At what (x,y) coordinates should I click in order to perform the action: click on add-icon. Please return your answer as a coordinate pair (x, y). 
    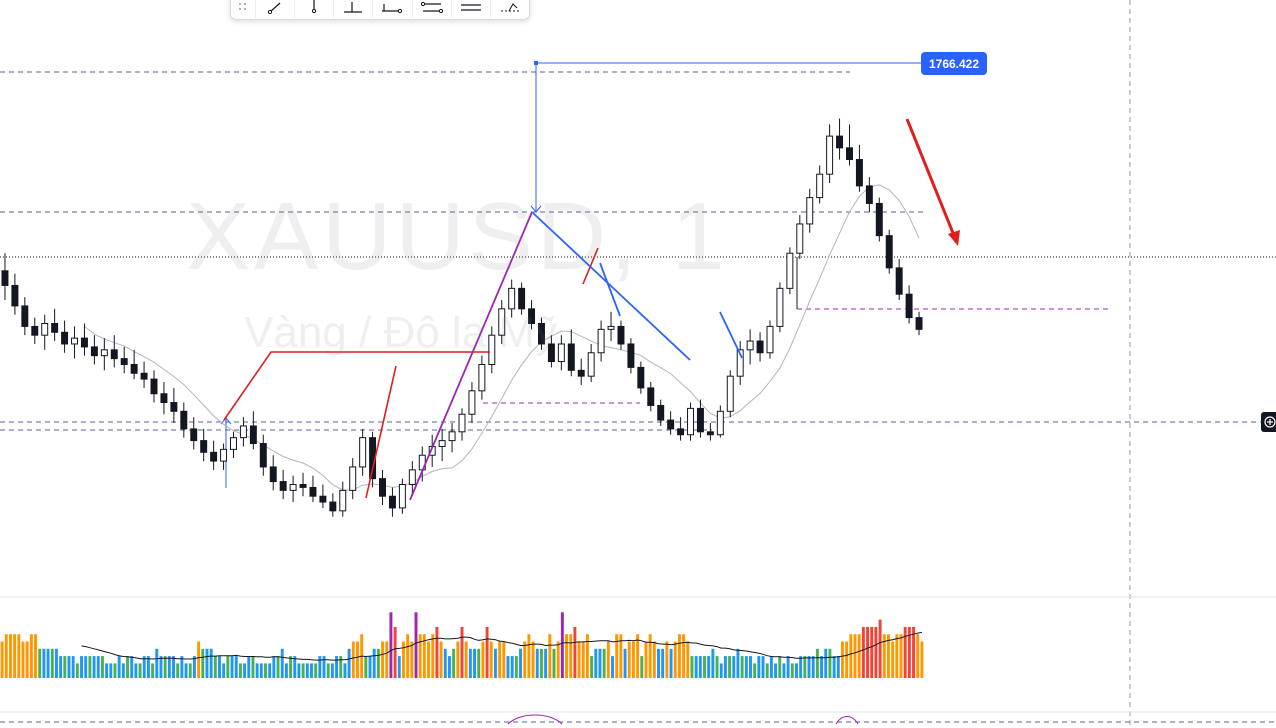
    Looking at the image, I should click on (1268, 422).